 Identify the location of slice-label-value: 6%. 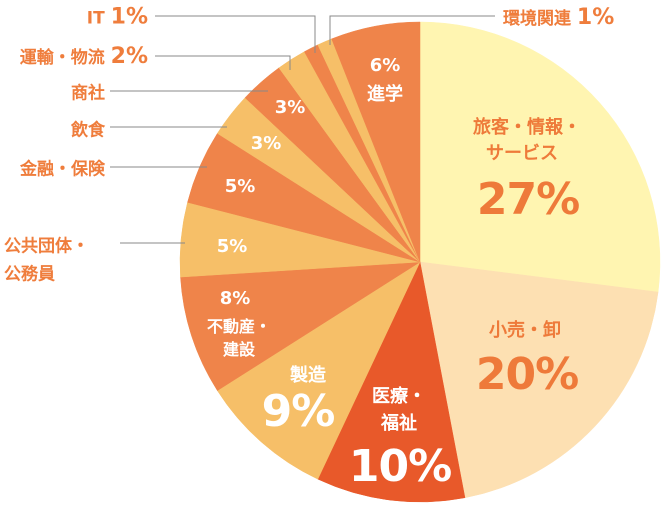
(385, 65).